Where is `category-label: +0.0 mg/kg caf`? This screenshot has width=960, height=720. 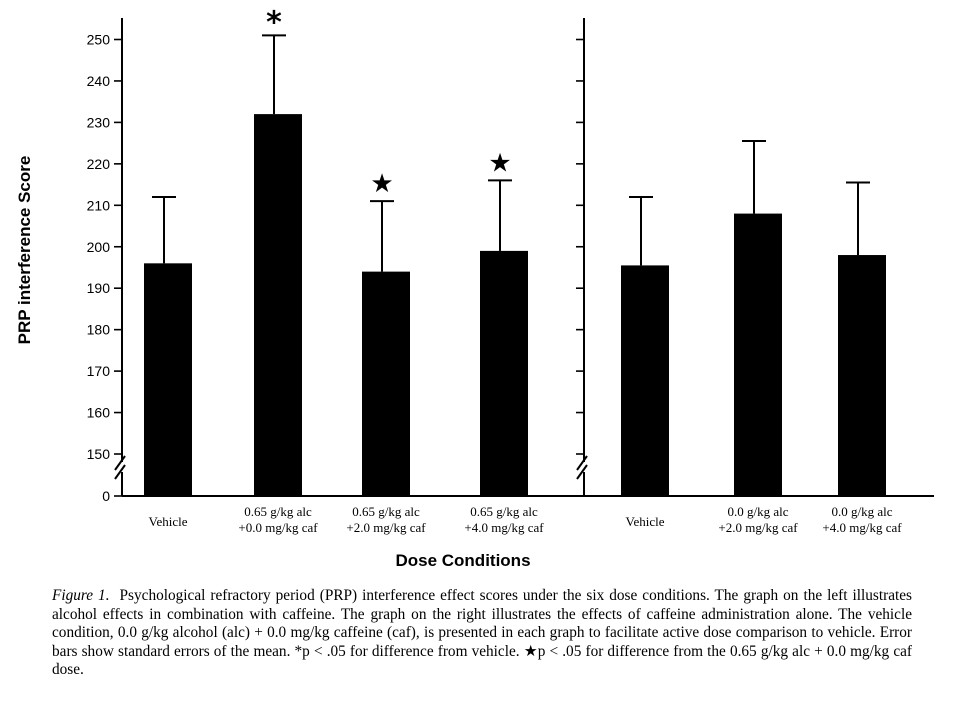
category-label: +0.0 mg/kg caf is located at coordinates (278, 527).